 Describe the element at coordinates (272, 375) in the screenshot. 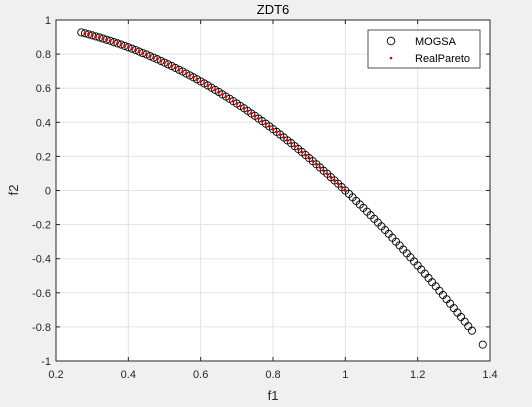

I see `x-tick-label: 0.8` at that location.